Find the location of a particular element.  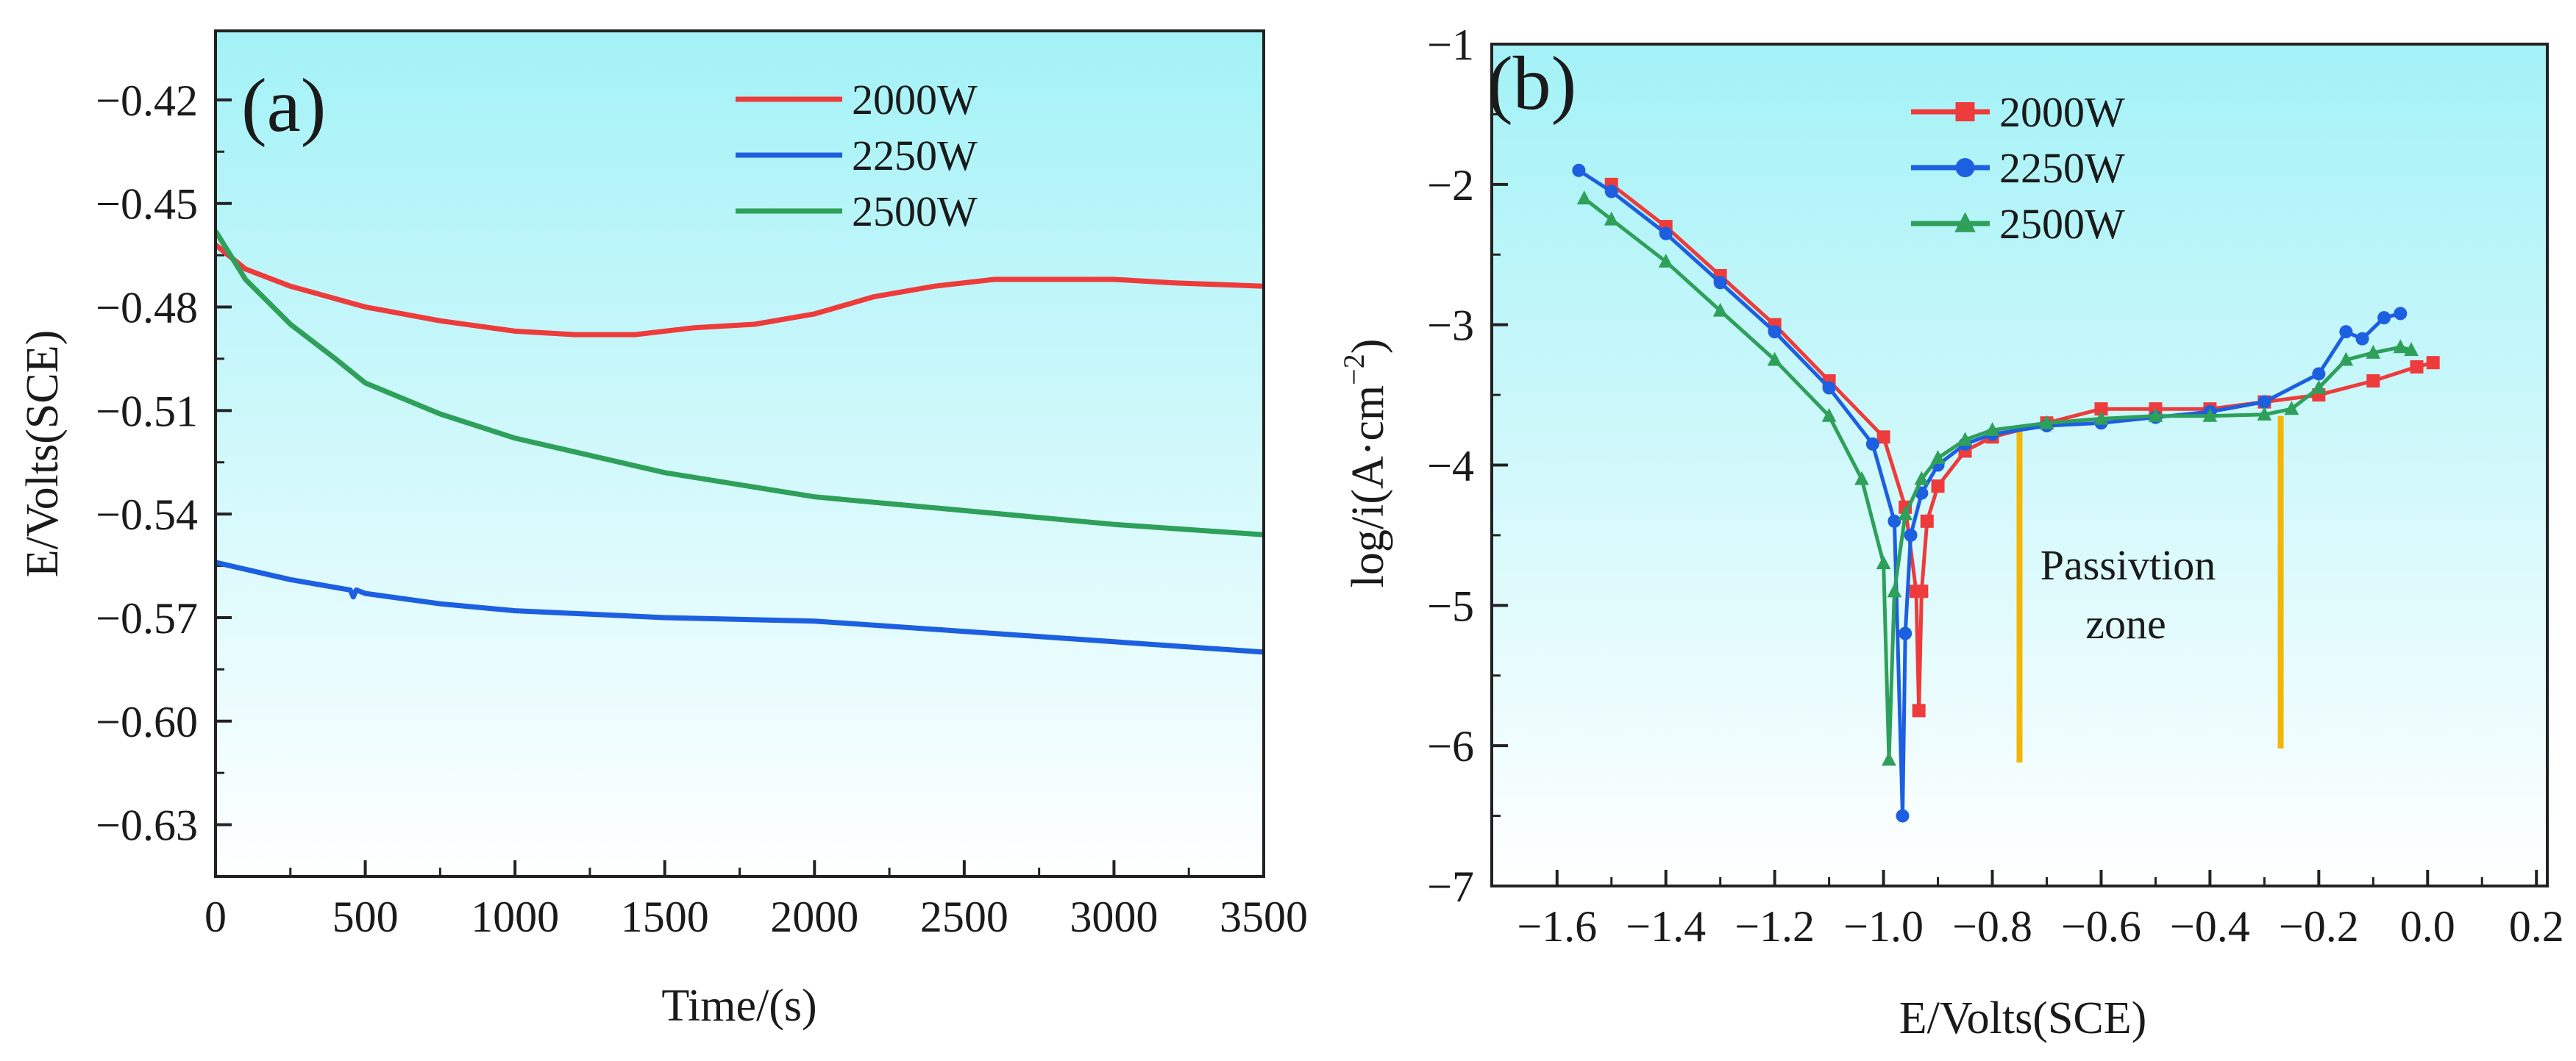

series-line-2250W is located at coordinates (740, 607).